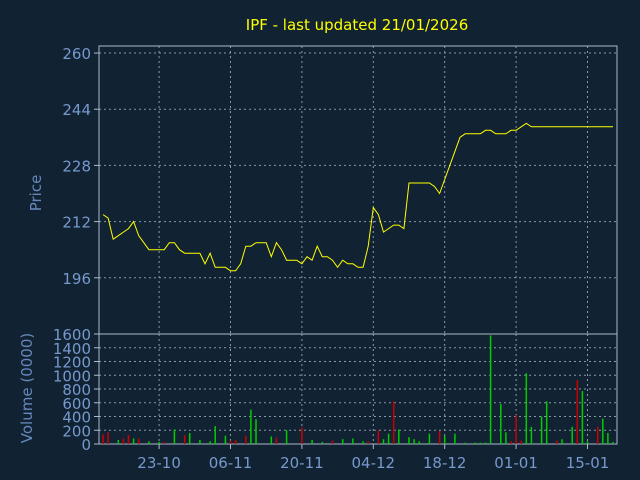 The image size is (640, 480). I want to click on volume-tick-label: 1600, so click(72, 335).